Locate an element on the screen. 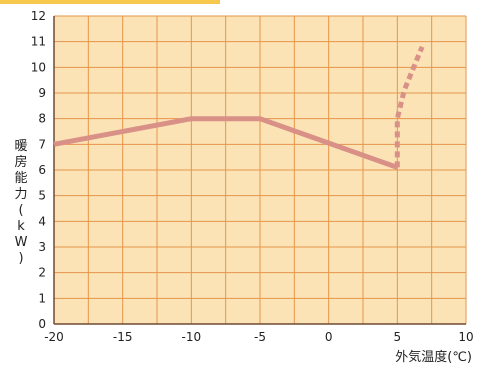 The image size is (478, 371). y-axis-label-char: 能 is located at coordinates (20, 178).